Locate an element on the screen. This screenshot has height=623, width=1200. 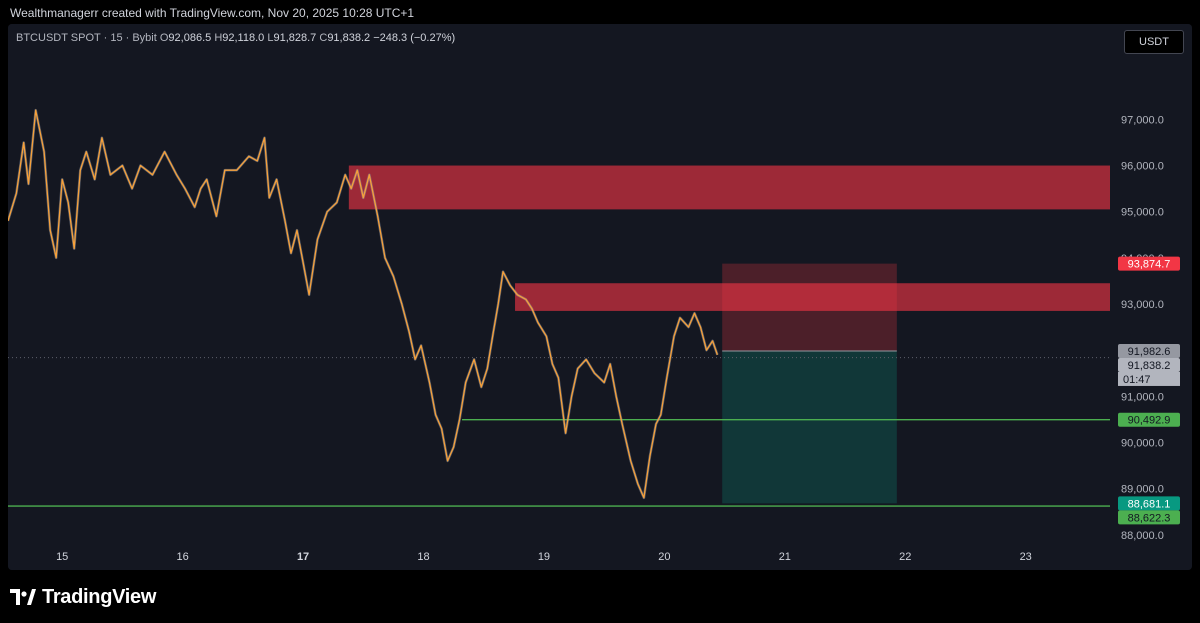
price-label: 90,492.9 is located at coordinates (1149, 421).